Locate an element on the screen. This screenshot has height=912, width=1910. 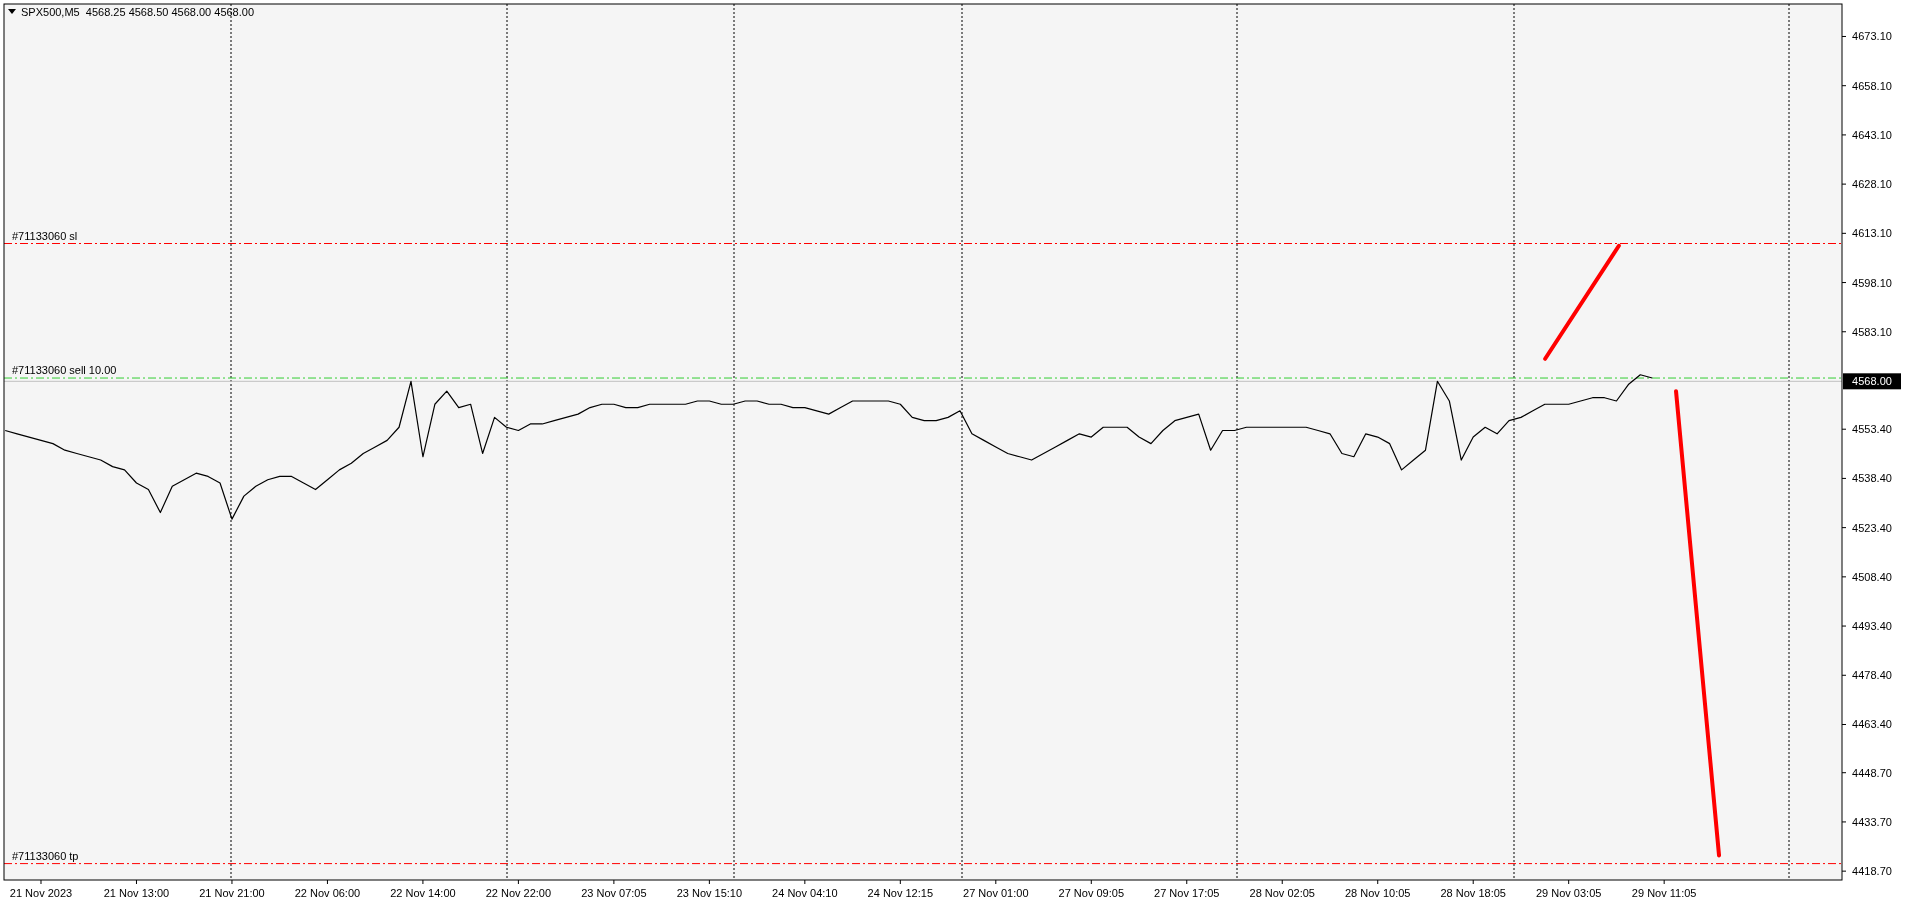
x-tick-label: 24 Nov 04:10 is located at coordinates (805, 893).